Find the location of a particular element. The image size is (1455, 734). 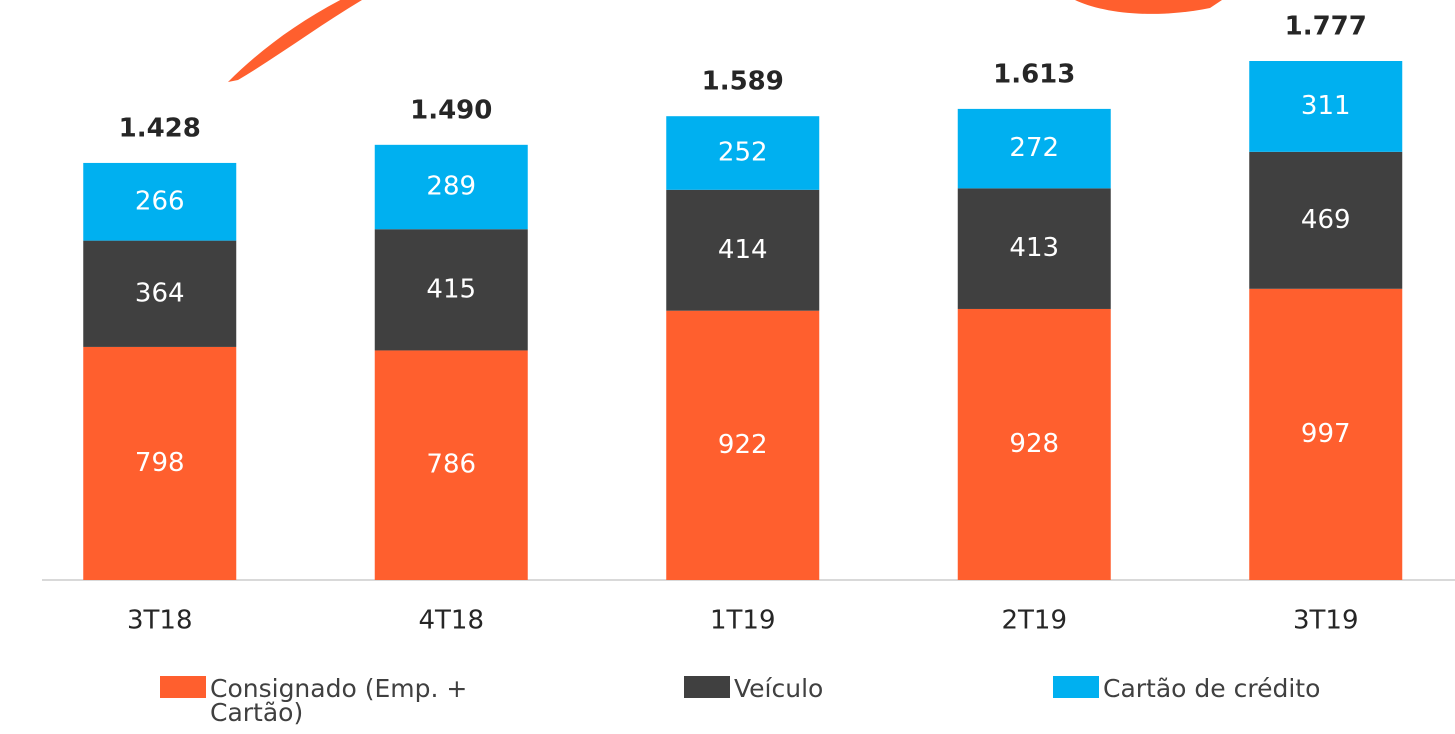

value-label: 311 is located at coordinates (1326, 106).